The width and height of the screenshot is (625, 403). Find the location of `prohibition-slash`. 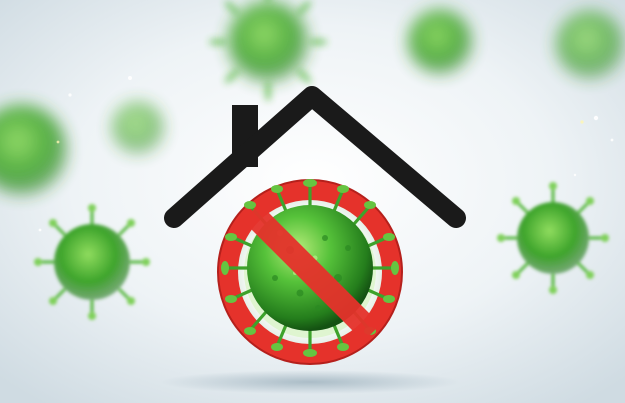

prohibition-slash is located at coordinates (311, 272).